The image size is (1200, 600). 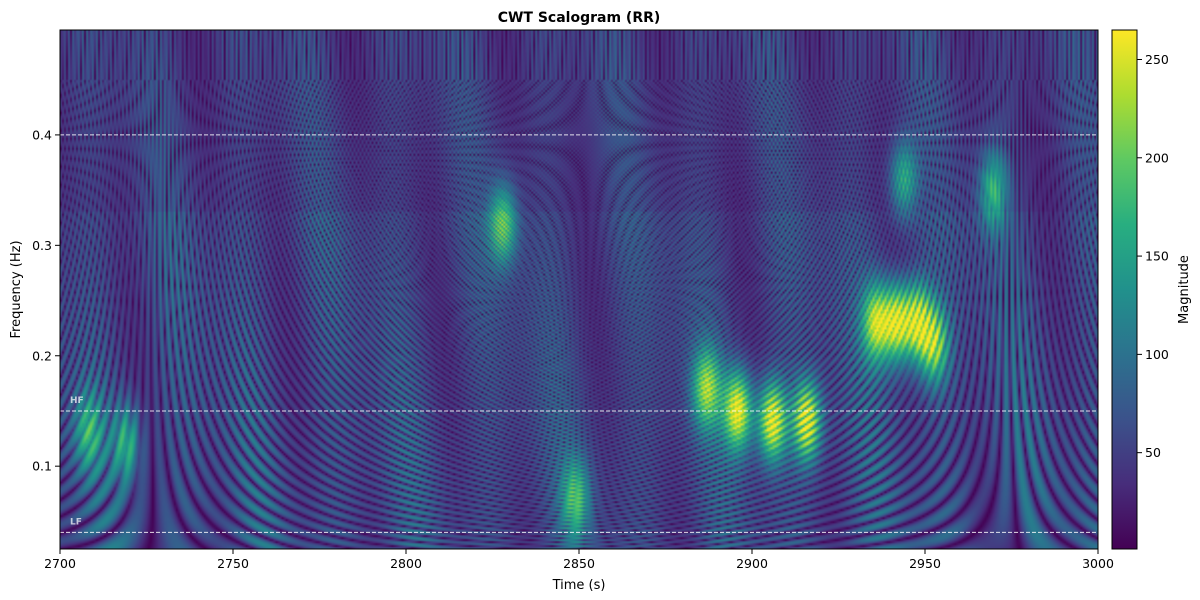 I want to click on y-tick-label: 0.4, so click(x=42, y=134).